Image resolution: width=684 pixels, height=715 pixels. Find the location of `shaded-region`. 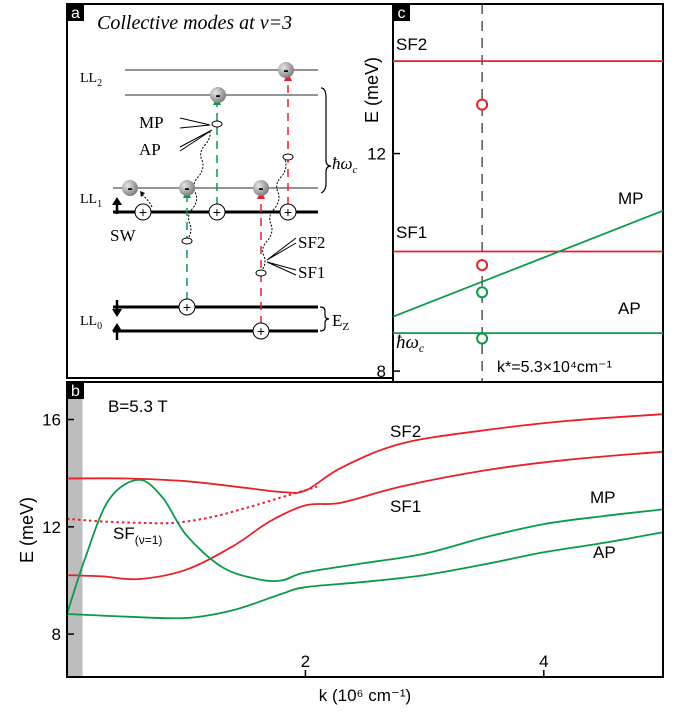

shaded-region is located at coordinates (75, 529).